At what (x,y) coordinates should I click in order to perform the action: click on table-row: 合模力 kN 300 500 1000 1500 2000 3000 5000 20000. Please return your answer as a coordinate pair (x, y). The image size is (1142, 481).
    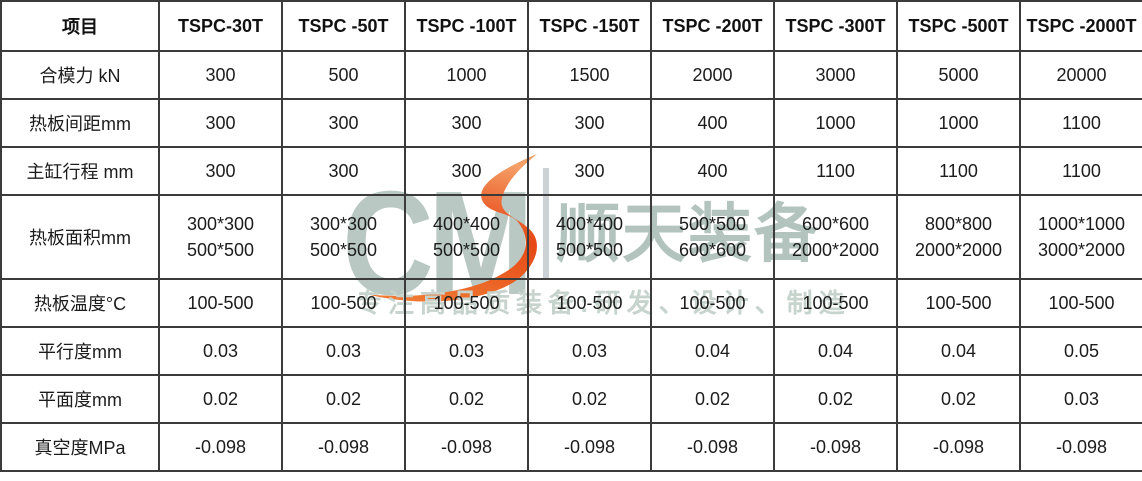
    Looking at the image, I should click on (571, 75).